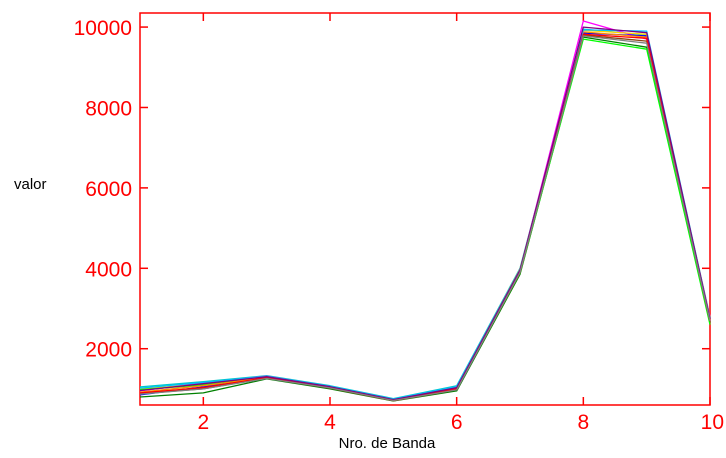  I want to click on x-tick-label: 6, so click(457, 422).